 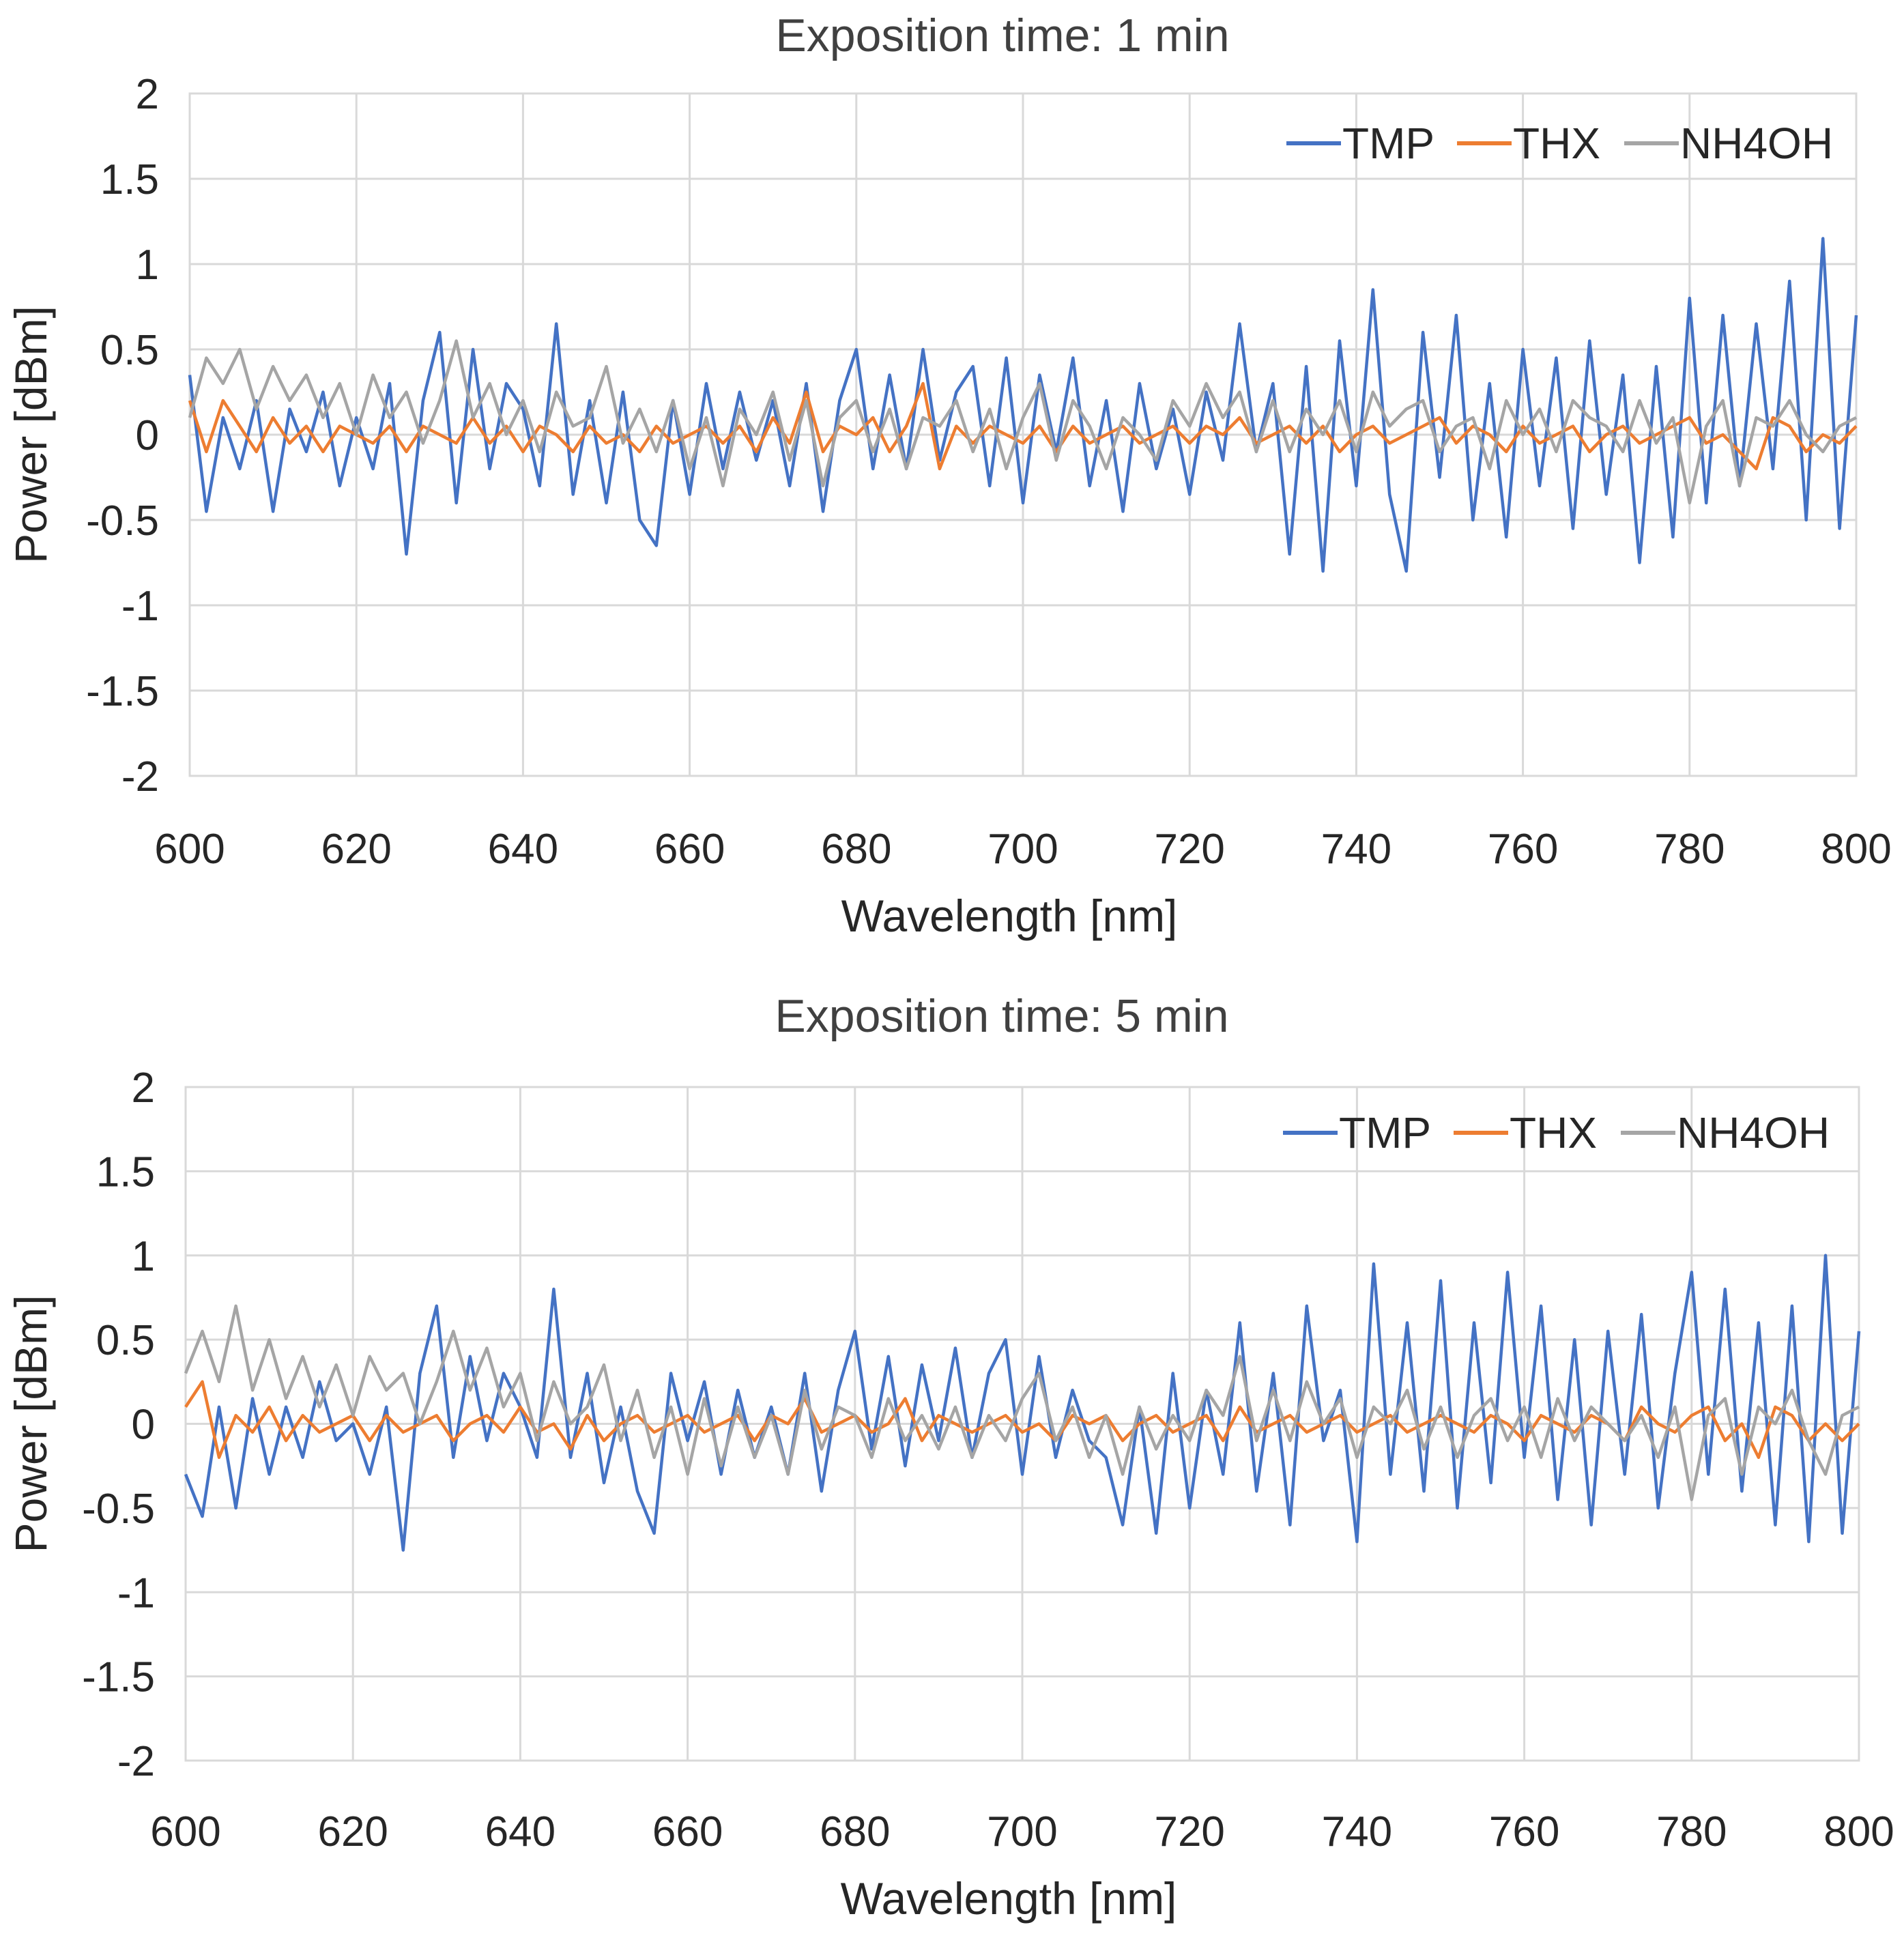 What do you see at coordinates (1002, 35) in the screenshot?
I see `chart-title: Exposition time: 1 min` at bounding box center [1002, 35].